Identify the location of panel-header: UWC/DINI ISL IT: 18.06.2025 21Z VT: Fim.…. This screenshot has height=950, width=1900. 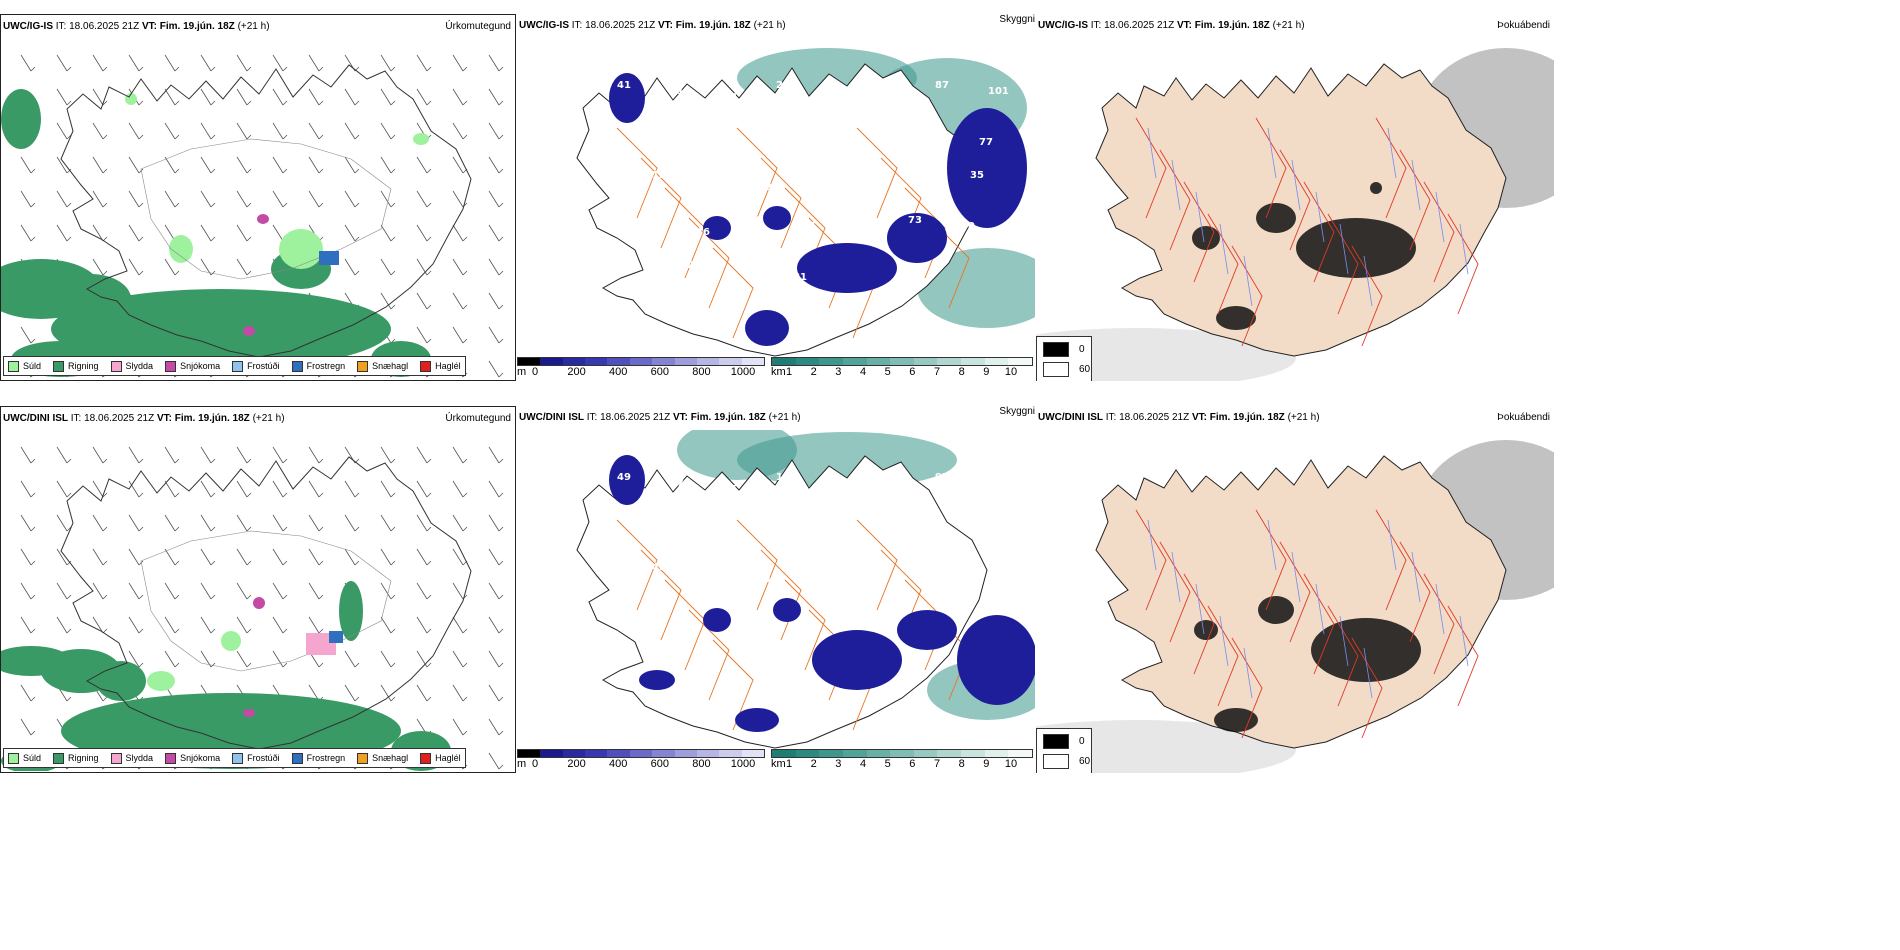
(144, 418).